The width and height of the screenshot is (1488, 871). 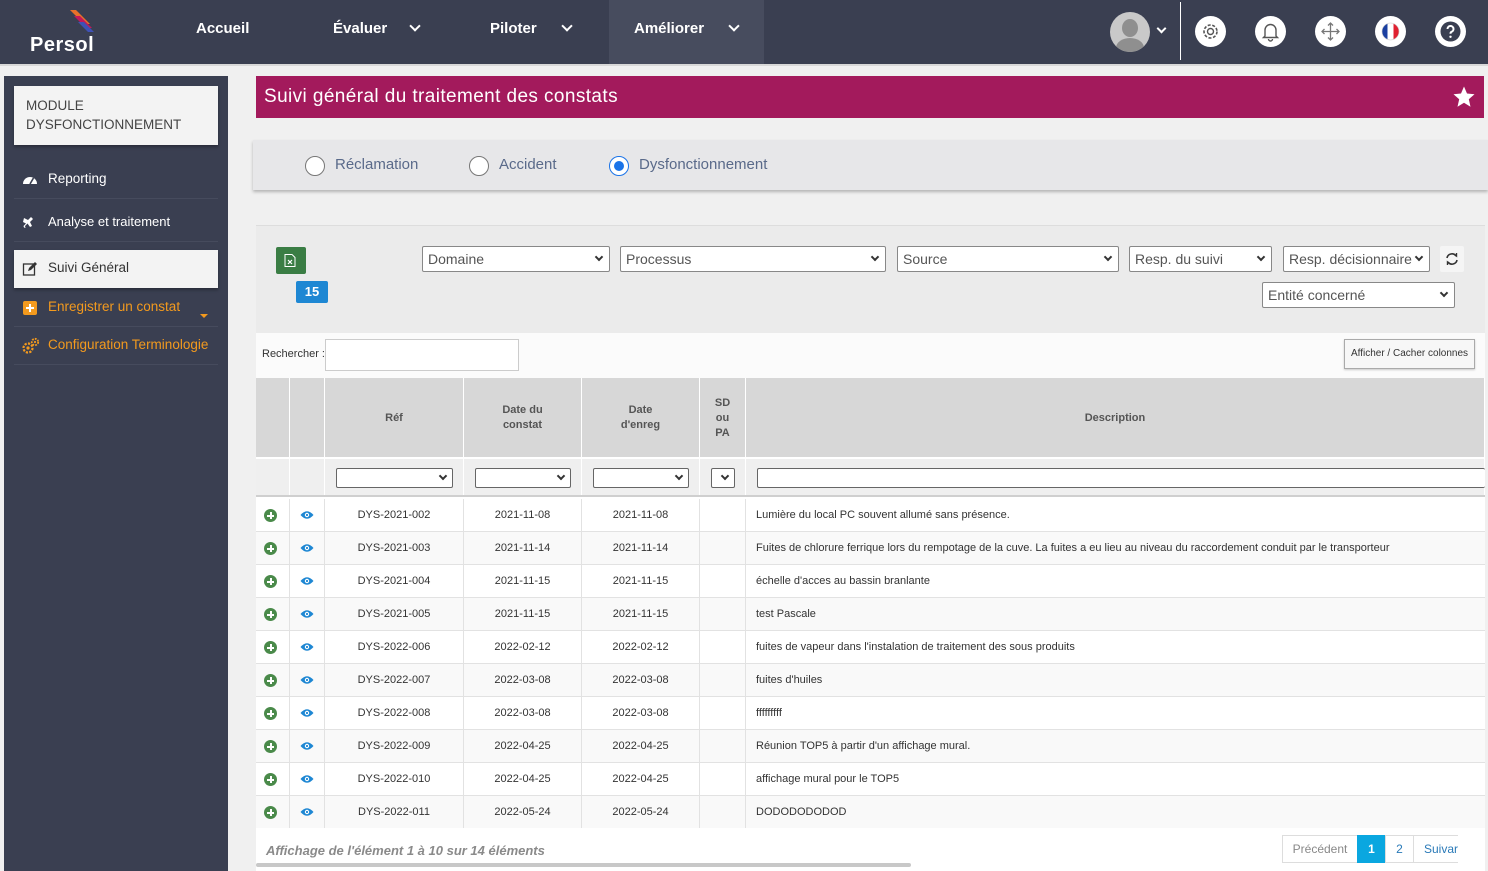 What do you see at coordinates (68, 33) in the screenshot?
I see `persol-logo: Persol` at bounding box center [68, 33].